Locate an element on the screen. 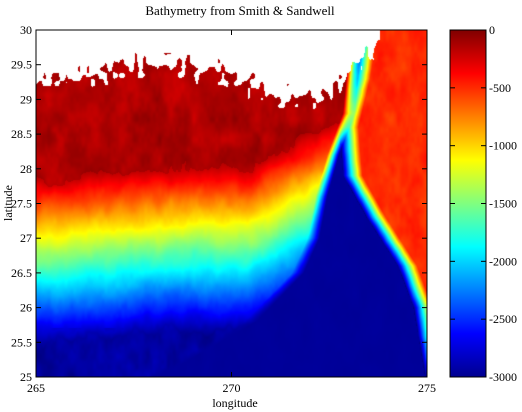 The height and width of the screenshot is (412, 522). x-axis-label: longitude is located at coordinates (234, 403).